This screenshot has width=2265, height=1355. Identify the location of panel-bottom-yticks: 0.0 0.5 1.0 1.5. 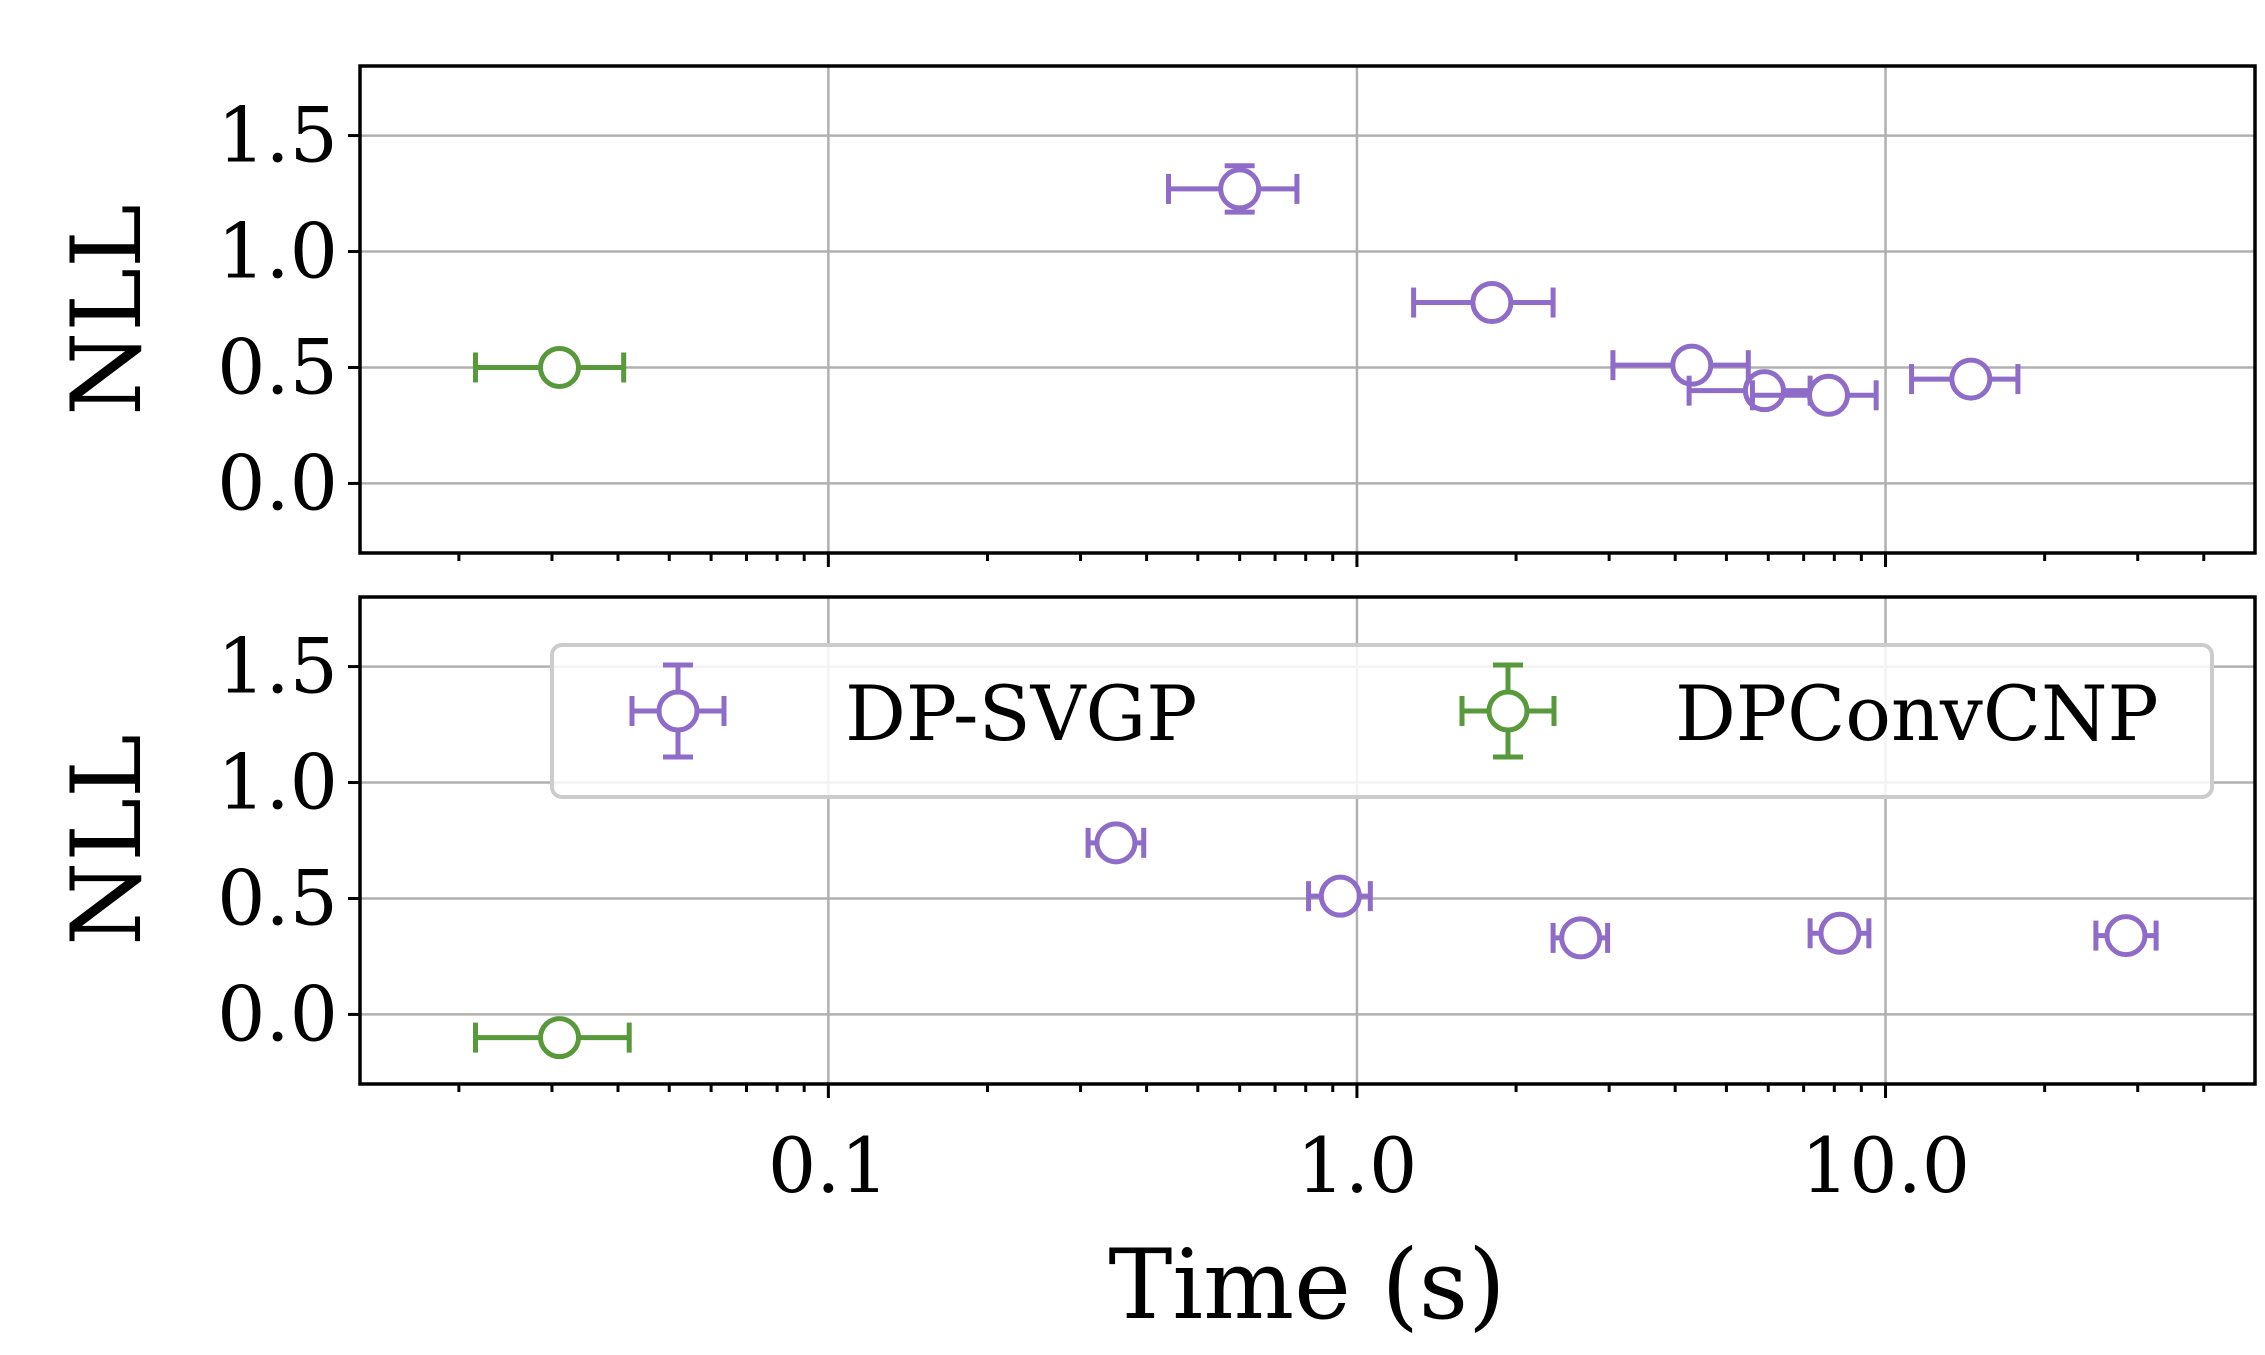
(288, 840).